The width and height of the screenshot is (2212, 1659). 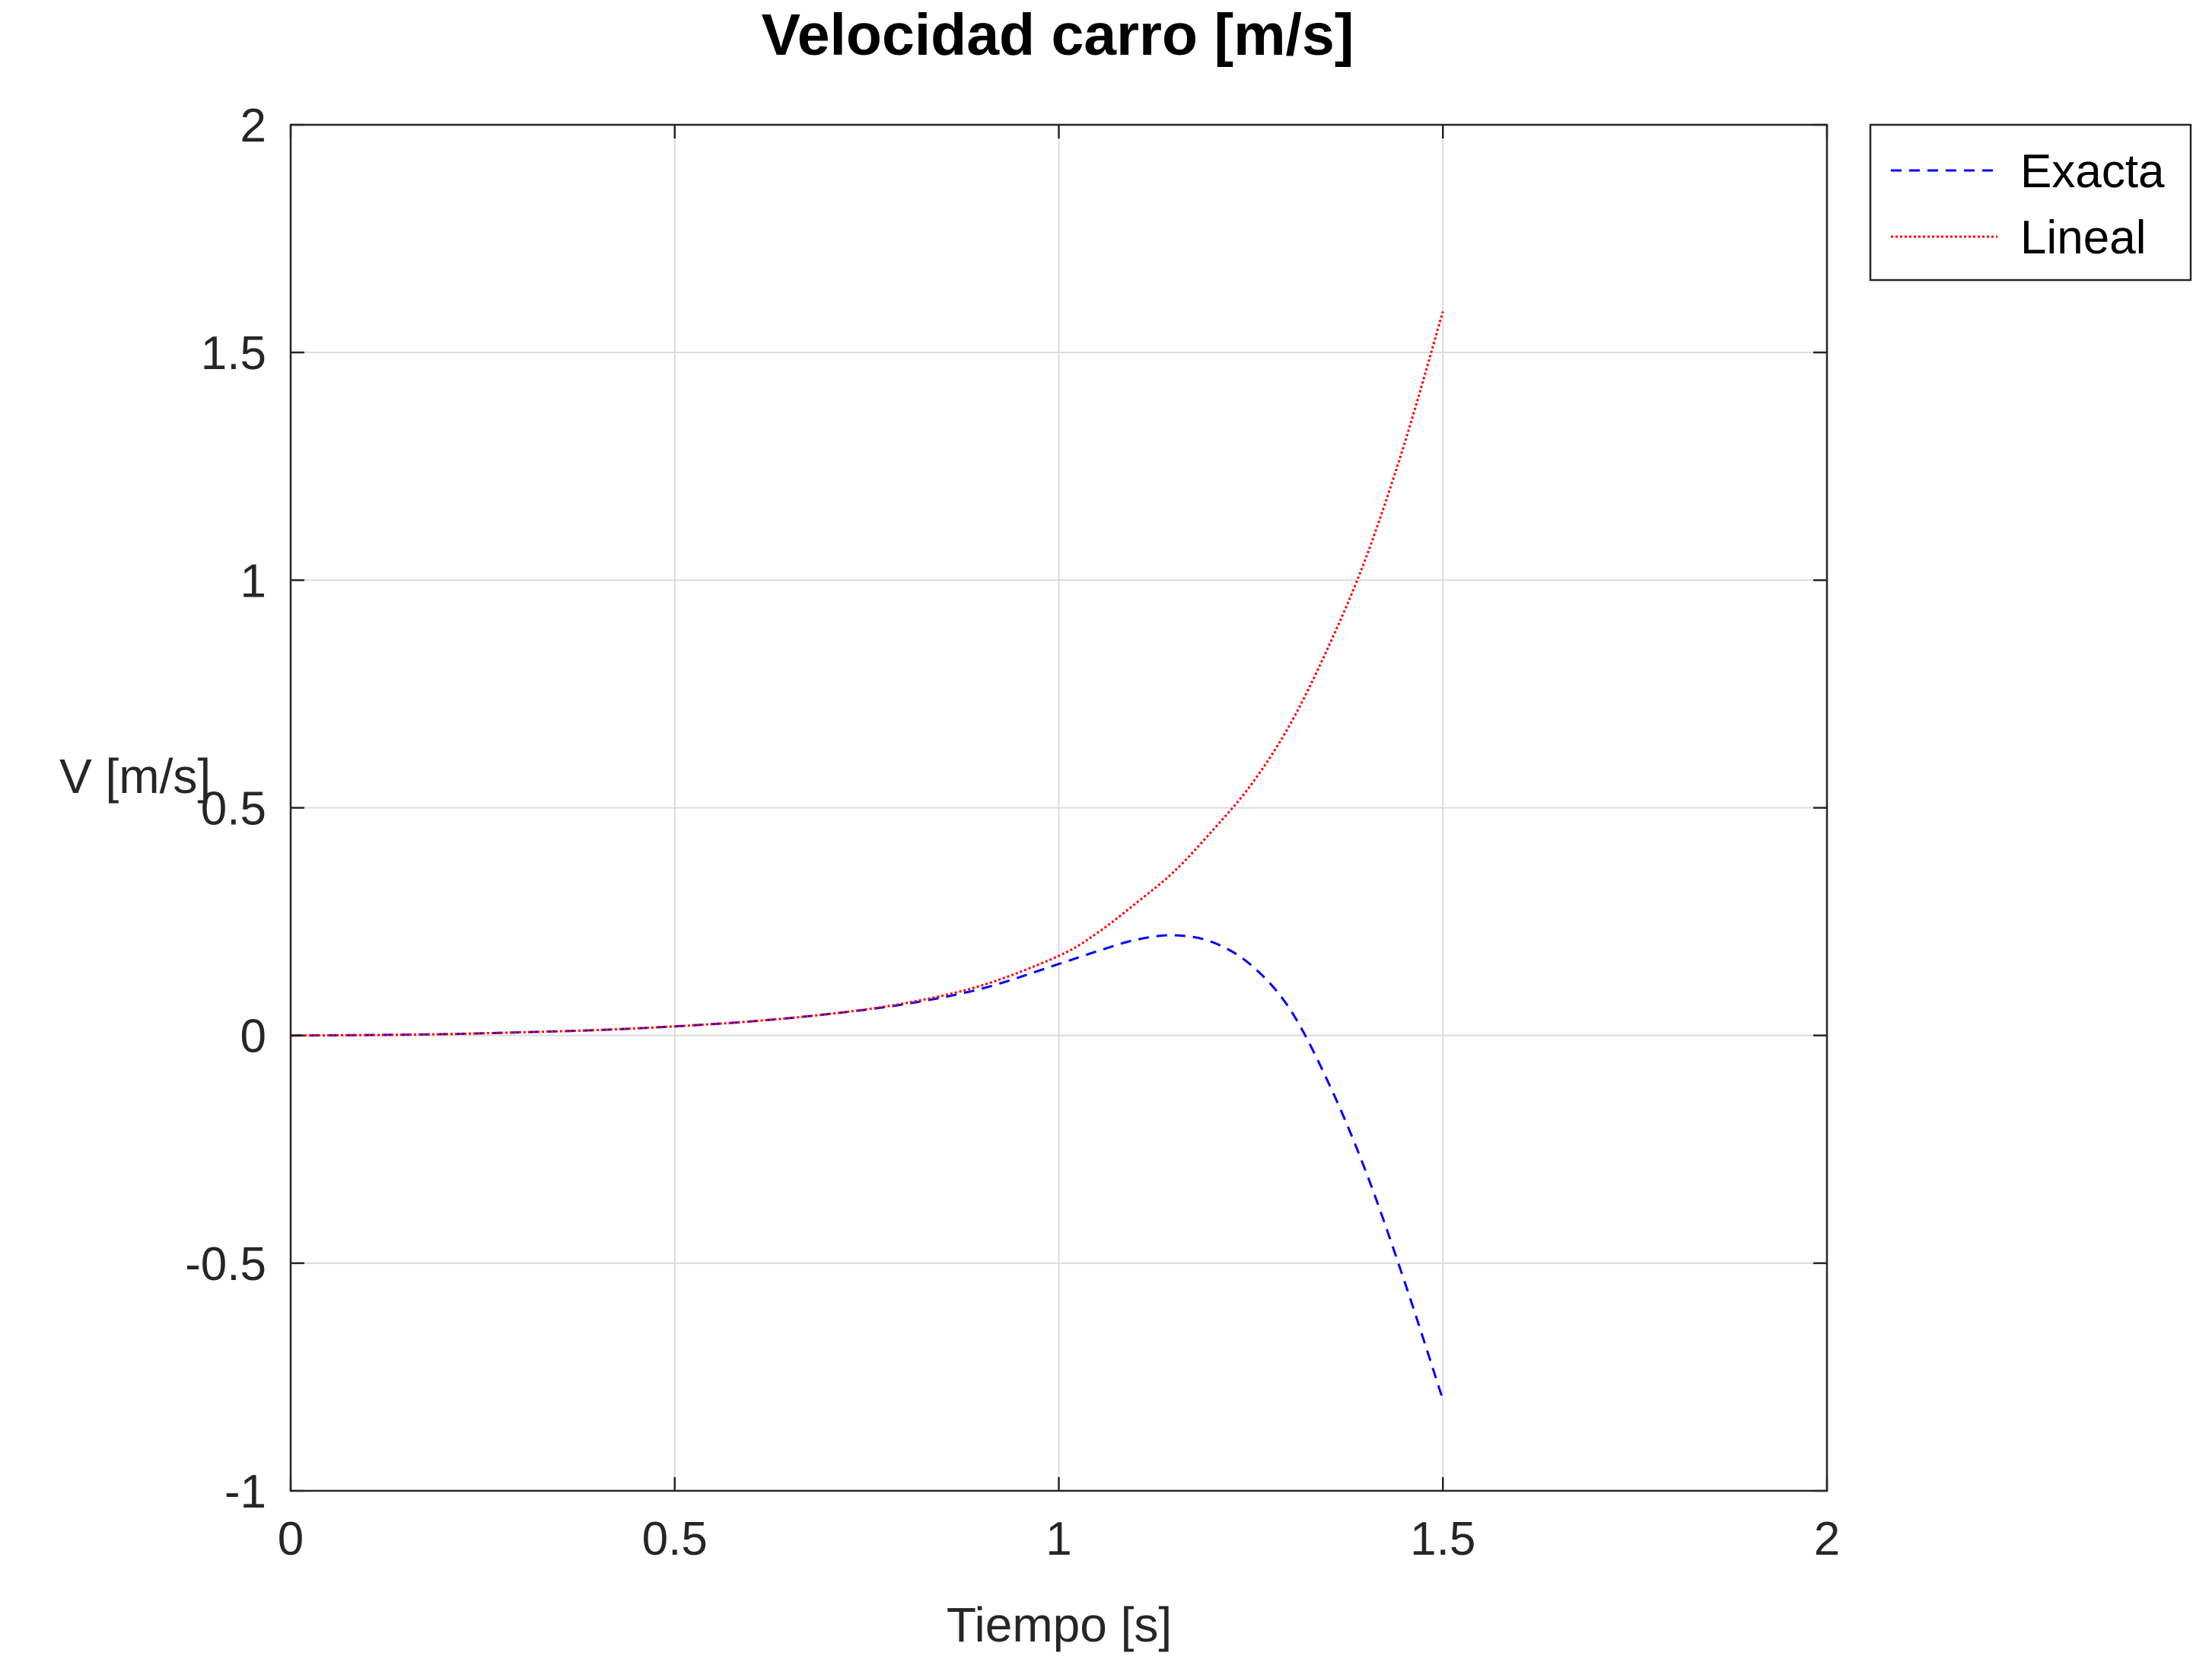 What do you see at coordinates (135, 776) in the screenshot?
I see `y-axis-label: V [m/s]` at bounding box center [135, 776].